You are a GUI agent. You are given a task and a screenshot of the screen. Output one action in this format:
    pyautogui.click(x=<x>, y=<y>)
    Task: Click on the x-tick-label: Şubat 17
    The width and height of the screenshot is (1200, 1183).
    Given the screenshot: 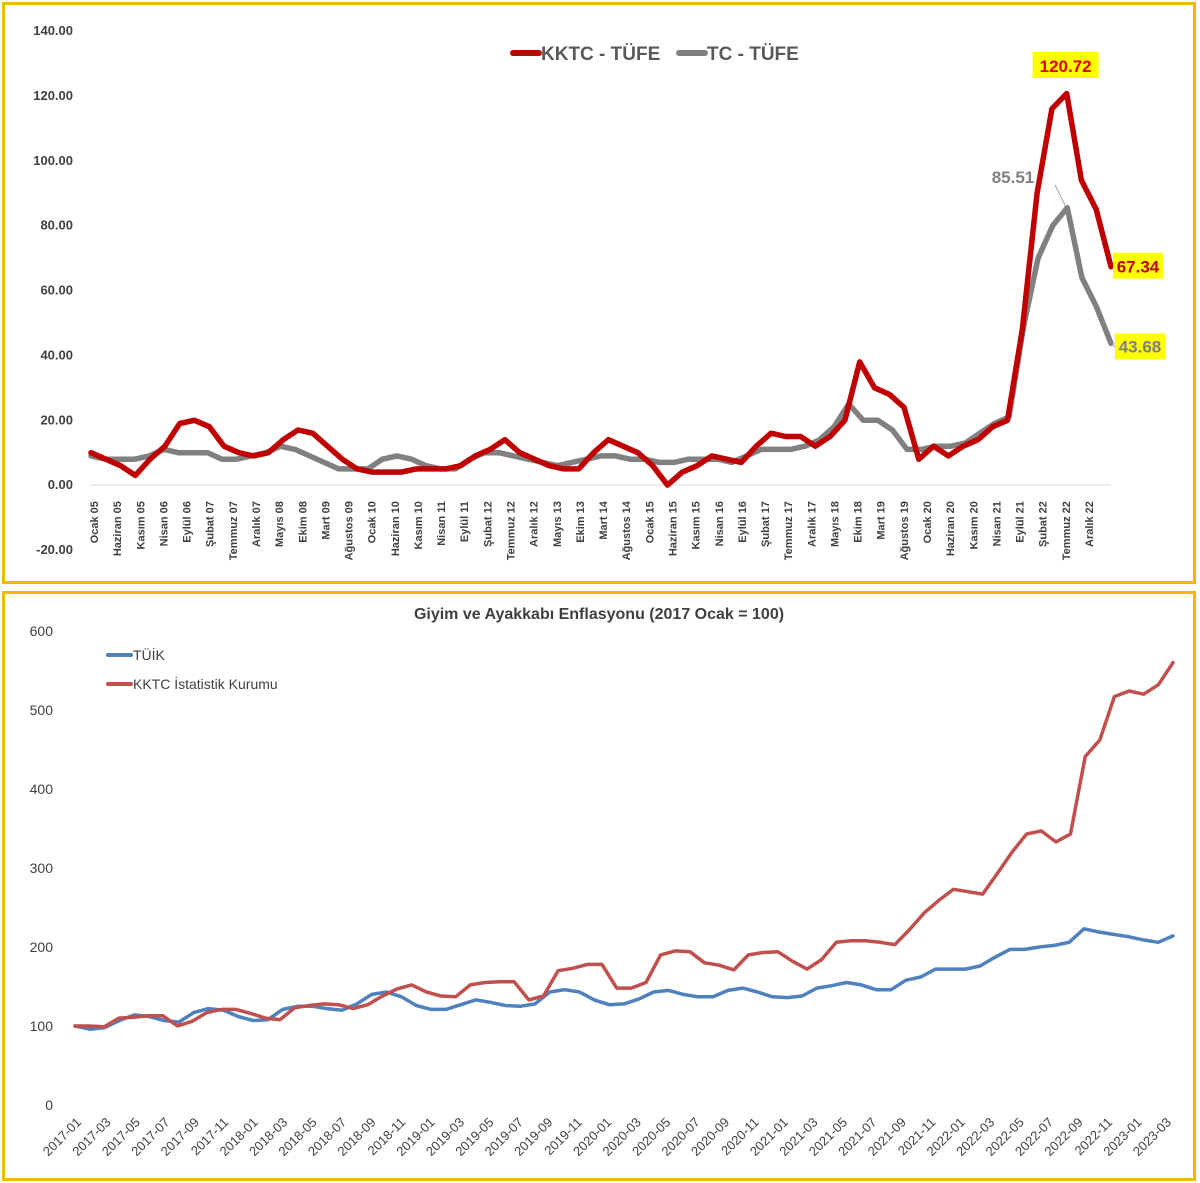 What is the action you would take?
    pyautogui.click(x=766, y=524)
    